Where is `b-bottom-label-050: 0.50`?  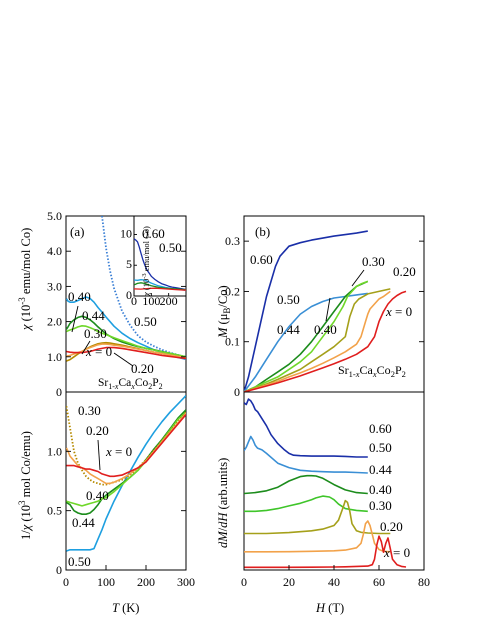
b-bottom-label-050: 0.50 is located at coordinates (380, 447).